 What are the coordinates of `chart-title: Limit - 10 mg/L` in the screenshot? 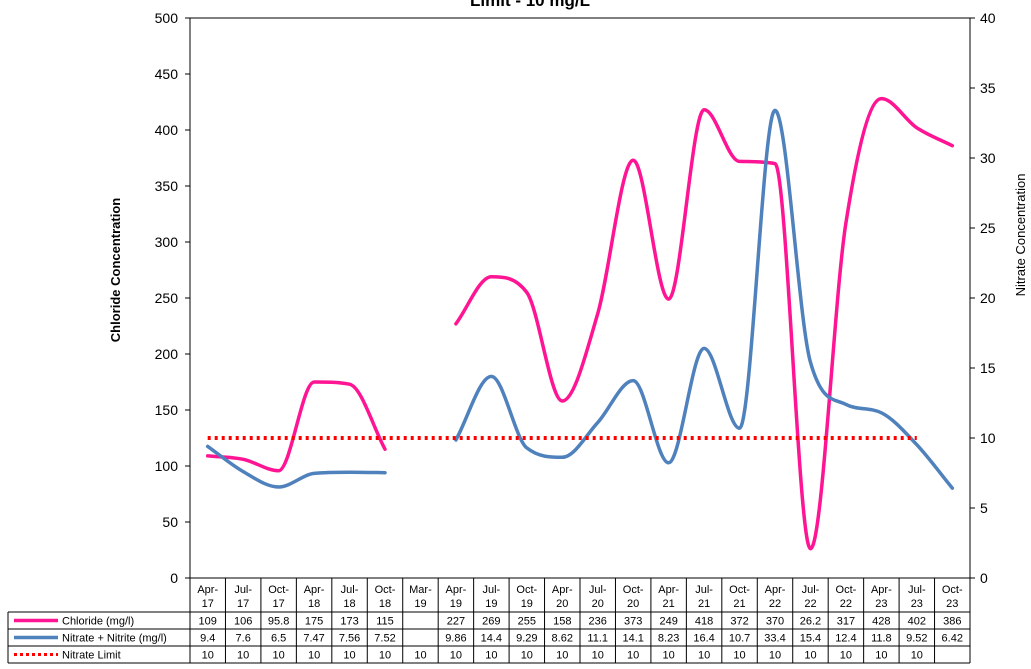 It's located at (530, 5).